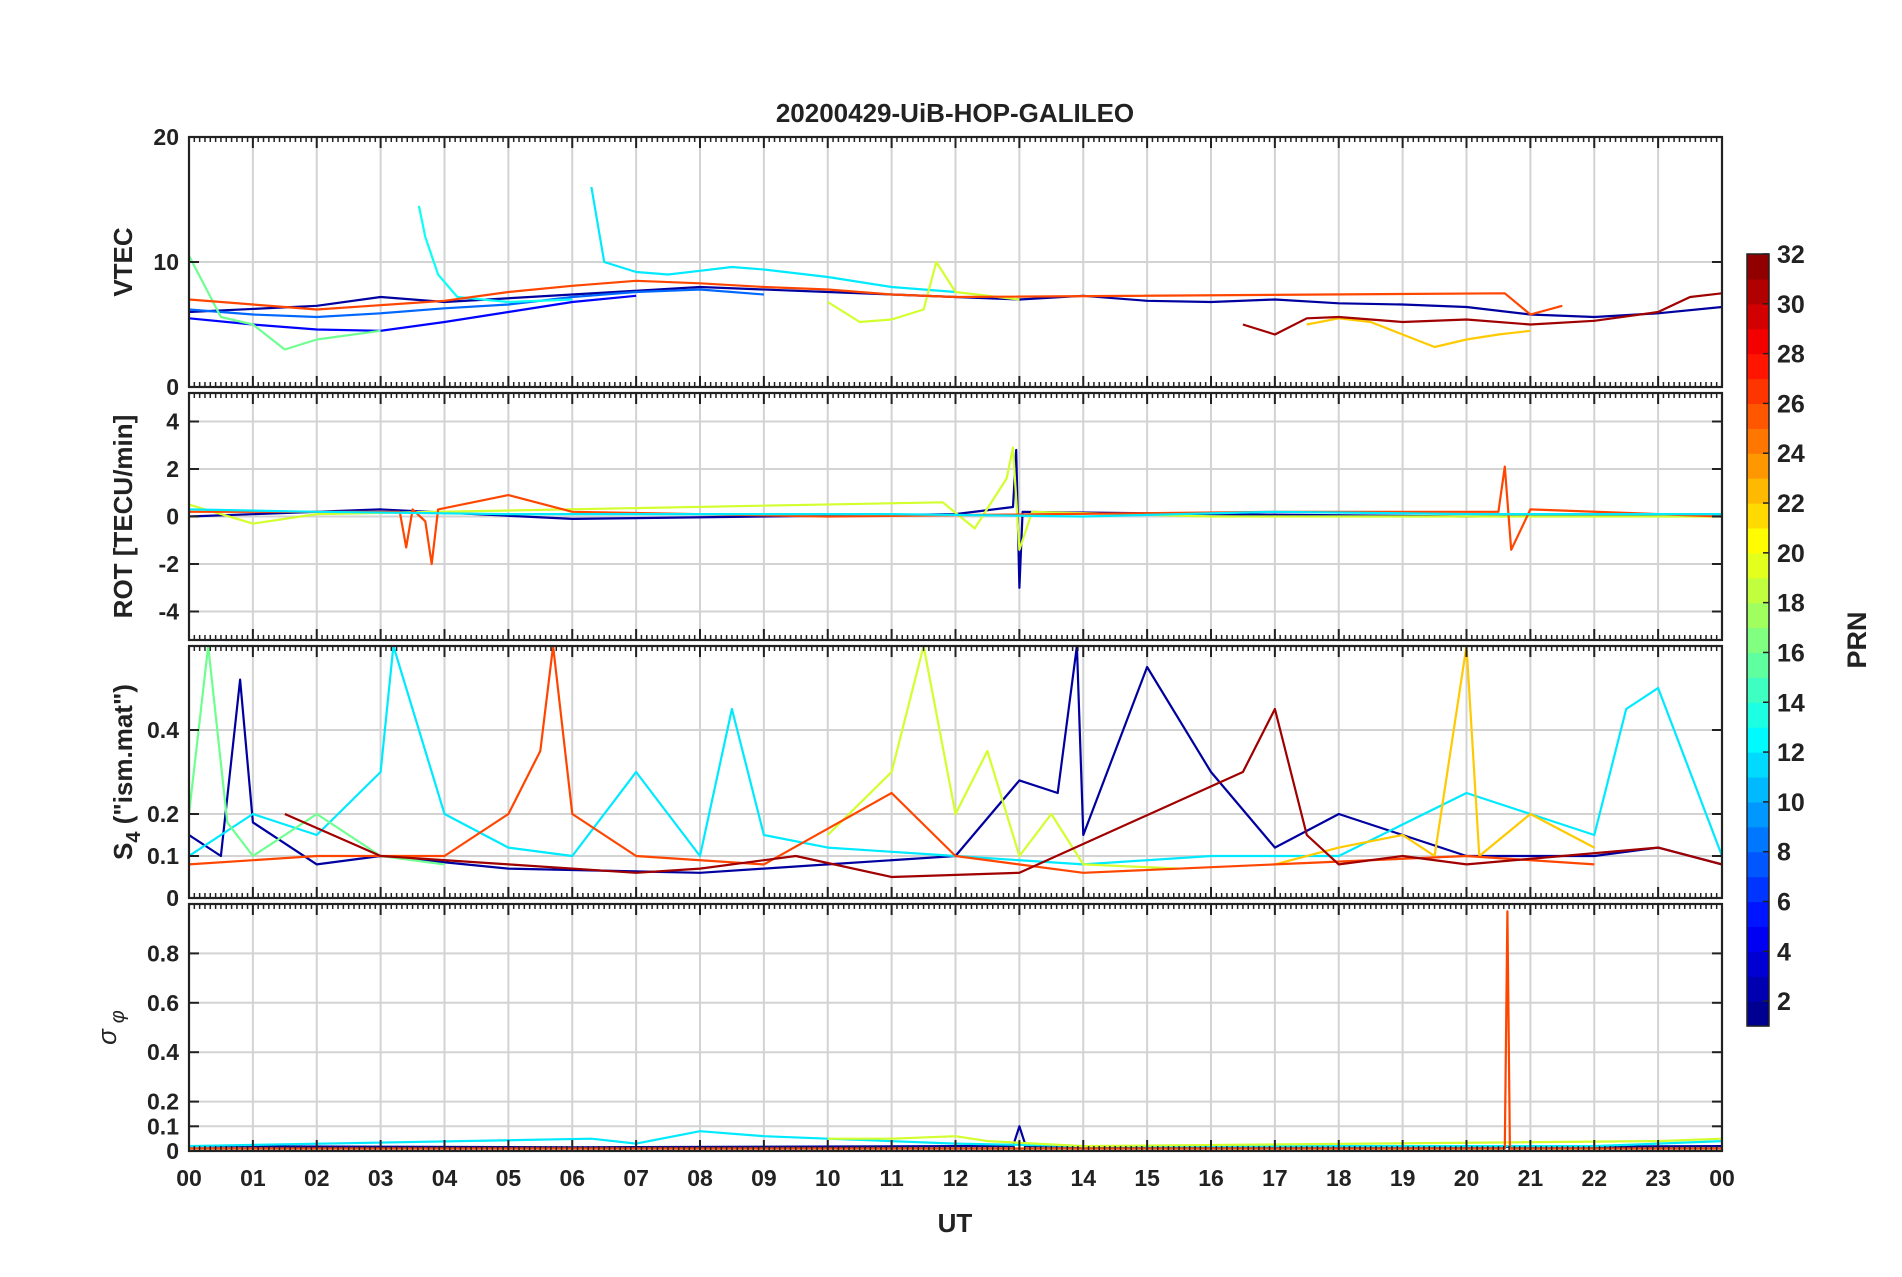  What do you see at coordinates (509, 1178) in the screenshot?
I see `x-tick-label: 05` at bounding box center [509, 1178].